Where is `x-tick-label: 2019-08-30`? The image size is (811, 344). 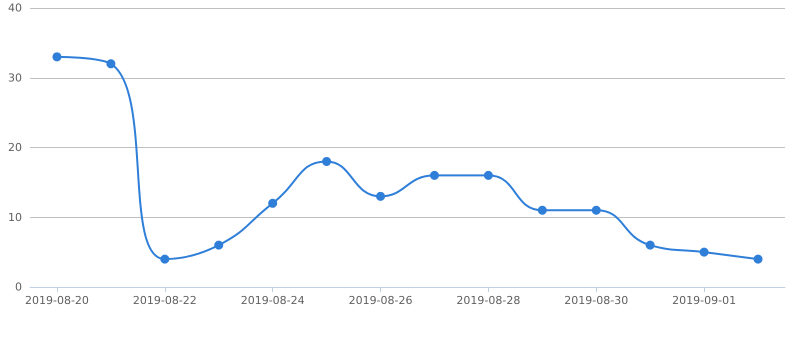 x-tick-label: 2019-08-30 is located at coordinates (596, 300).